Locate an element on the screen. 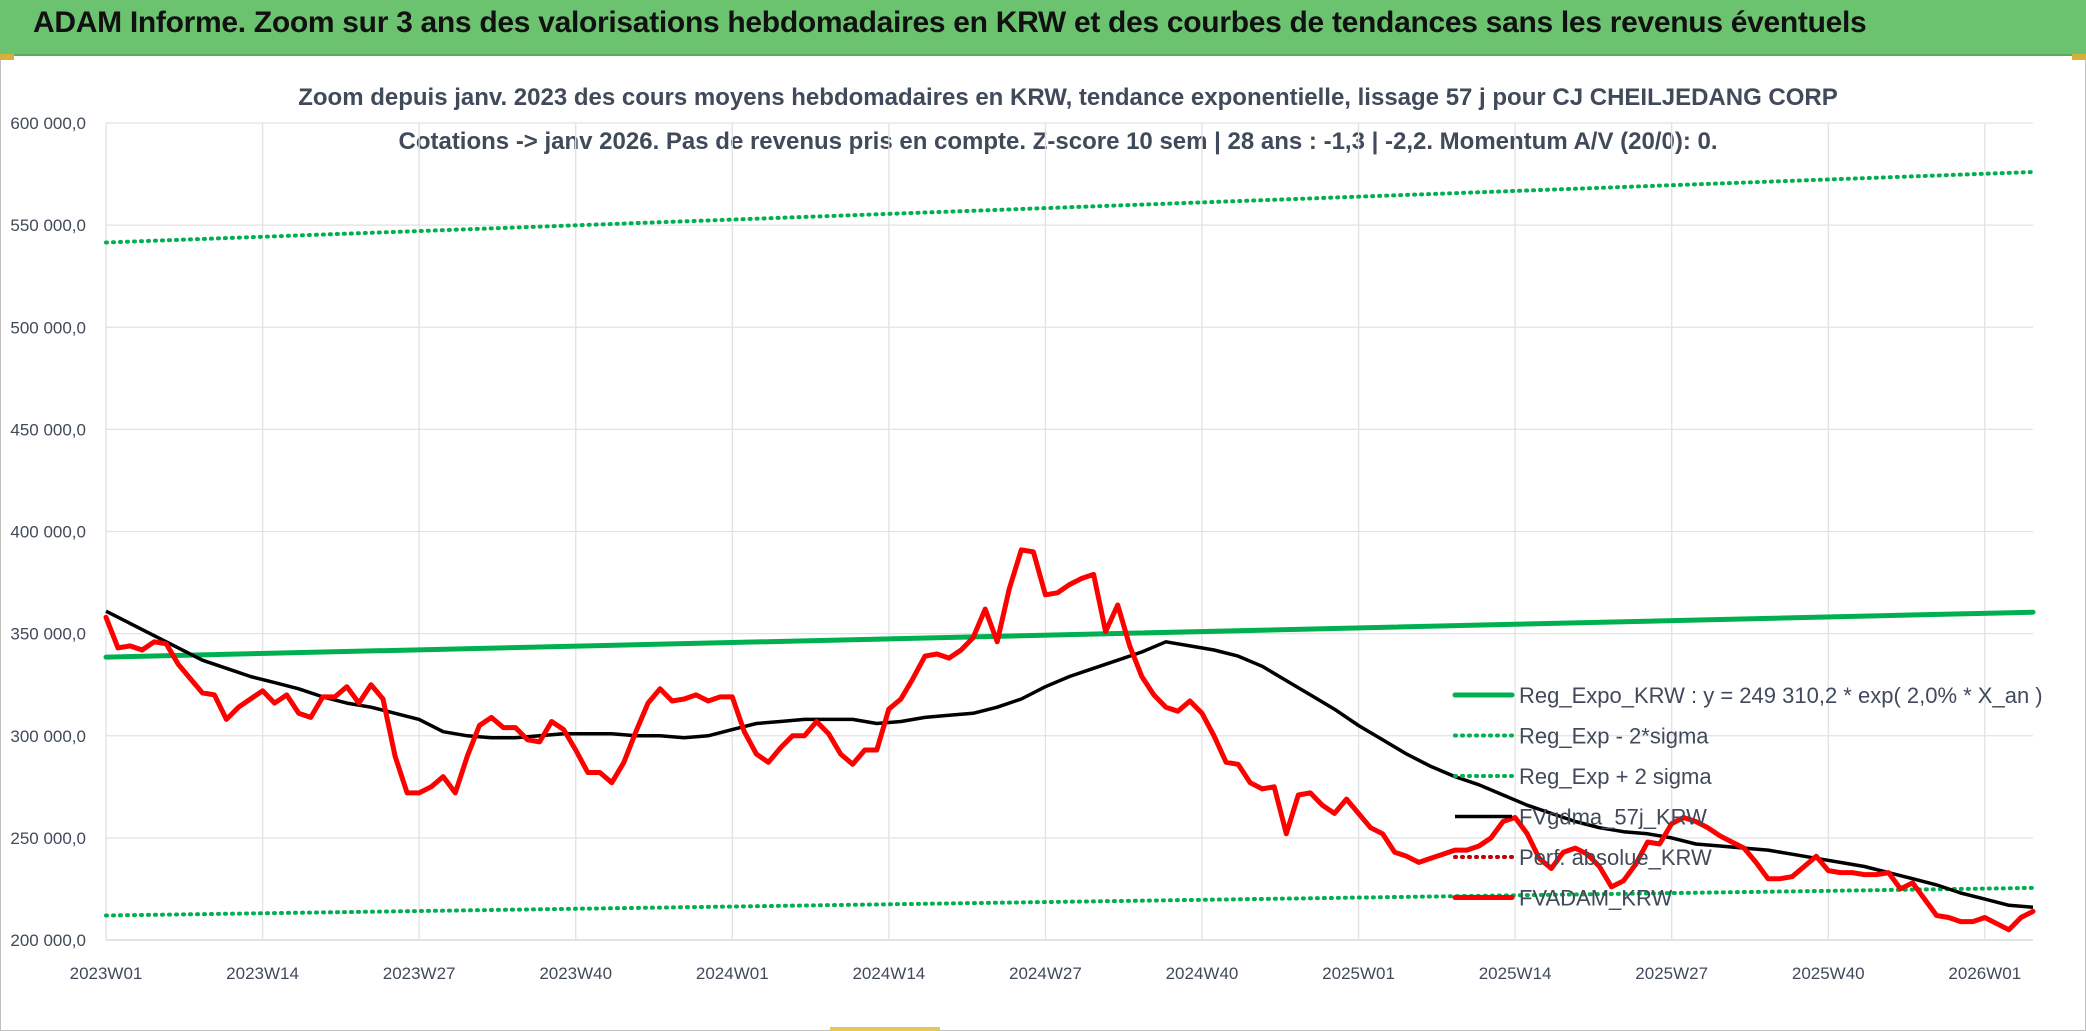  x-tick-label: 2024W01 is located at coordinates (732, 973).